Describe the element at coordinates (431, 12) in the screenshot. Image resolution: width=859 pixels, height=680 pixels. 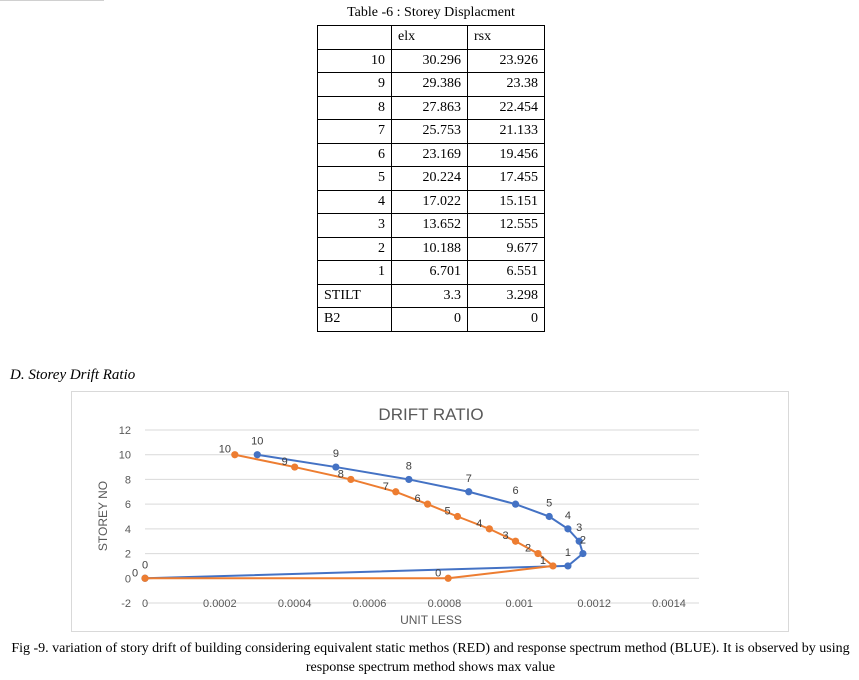
I see `table-title: Table -6 : Storey Displacment` at that location.